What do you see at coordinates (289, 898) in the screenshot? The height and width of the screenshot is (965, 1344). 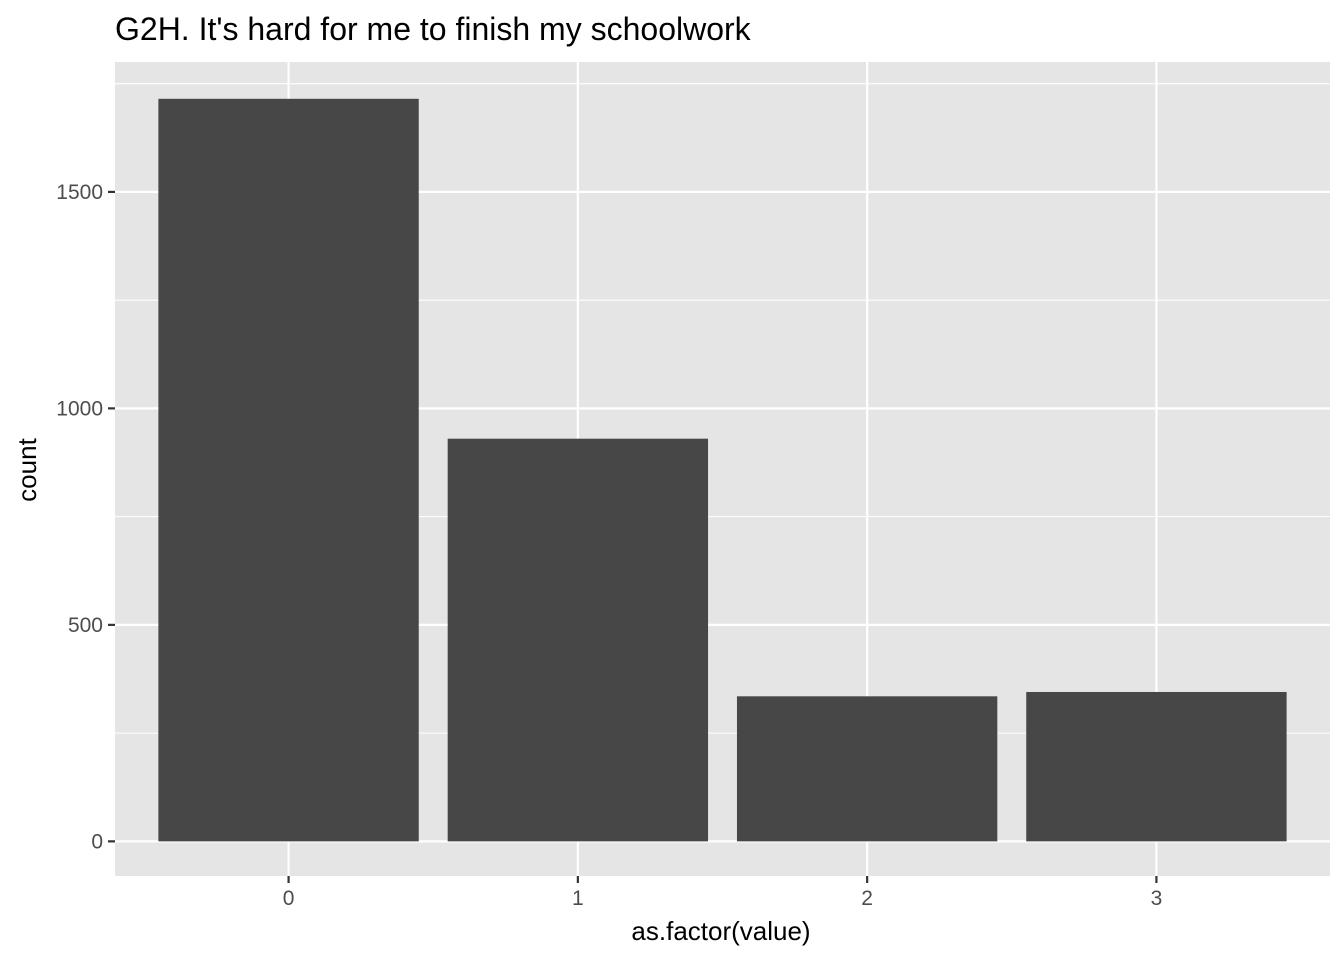 I see `x-tick-label: 0` at bounding box center [289, 898].